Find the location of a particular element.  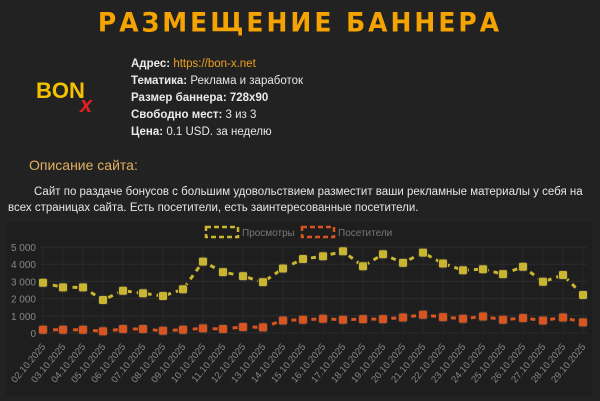

logo-mark: x is located at coordinates (86, 104).